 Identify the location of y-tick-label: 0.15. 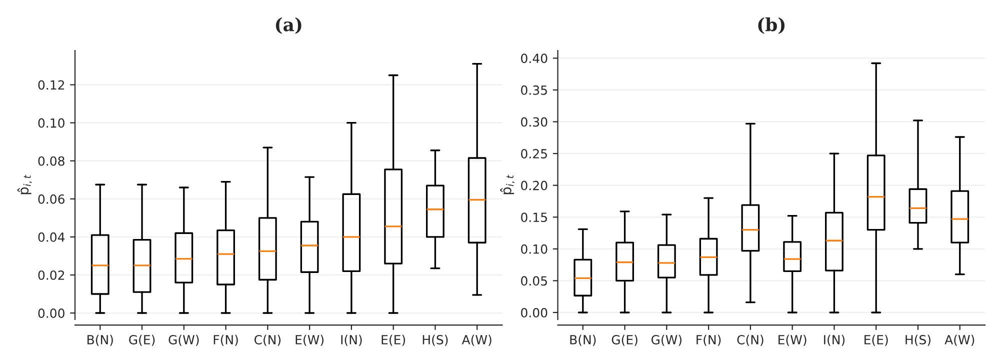
(534, 217).